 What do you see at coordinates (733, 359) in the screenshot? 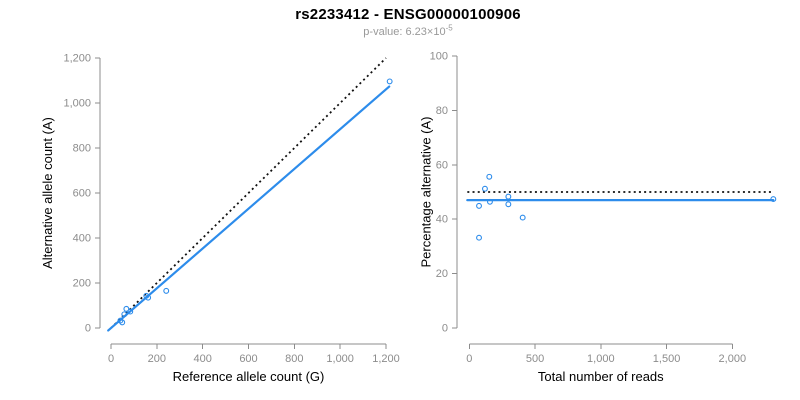
I see `x-tick-label: 2,000` at bounding box center [733, 359].